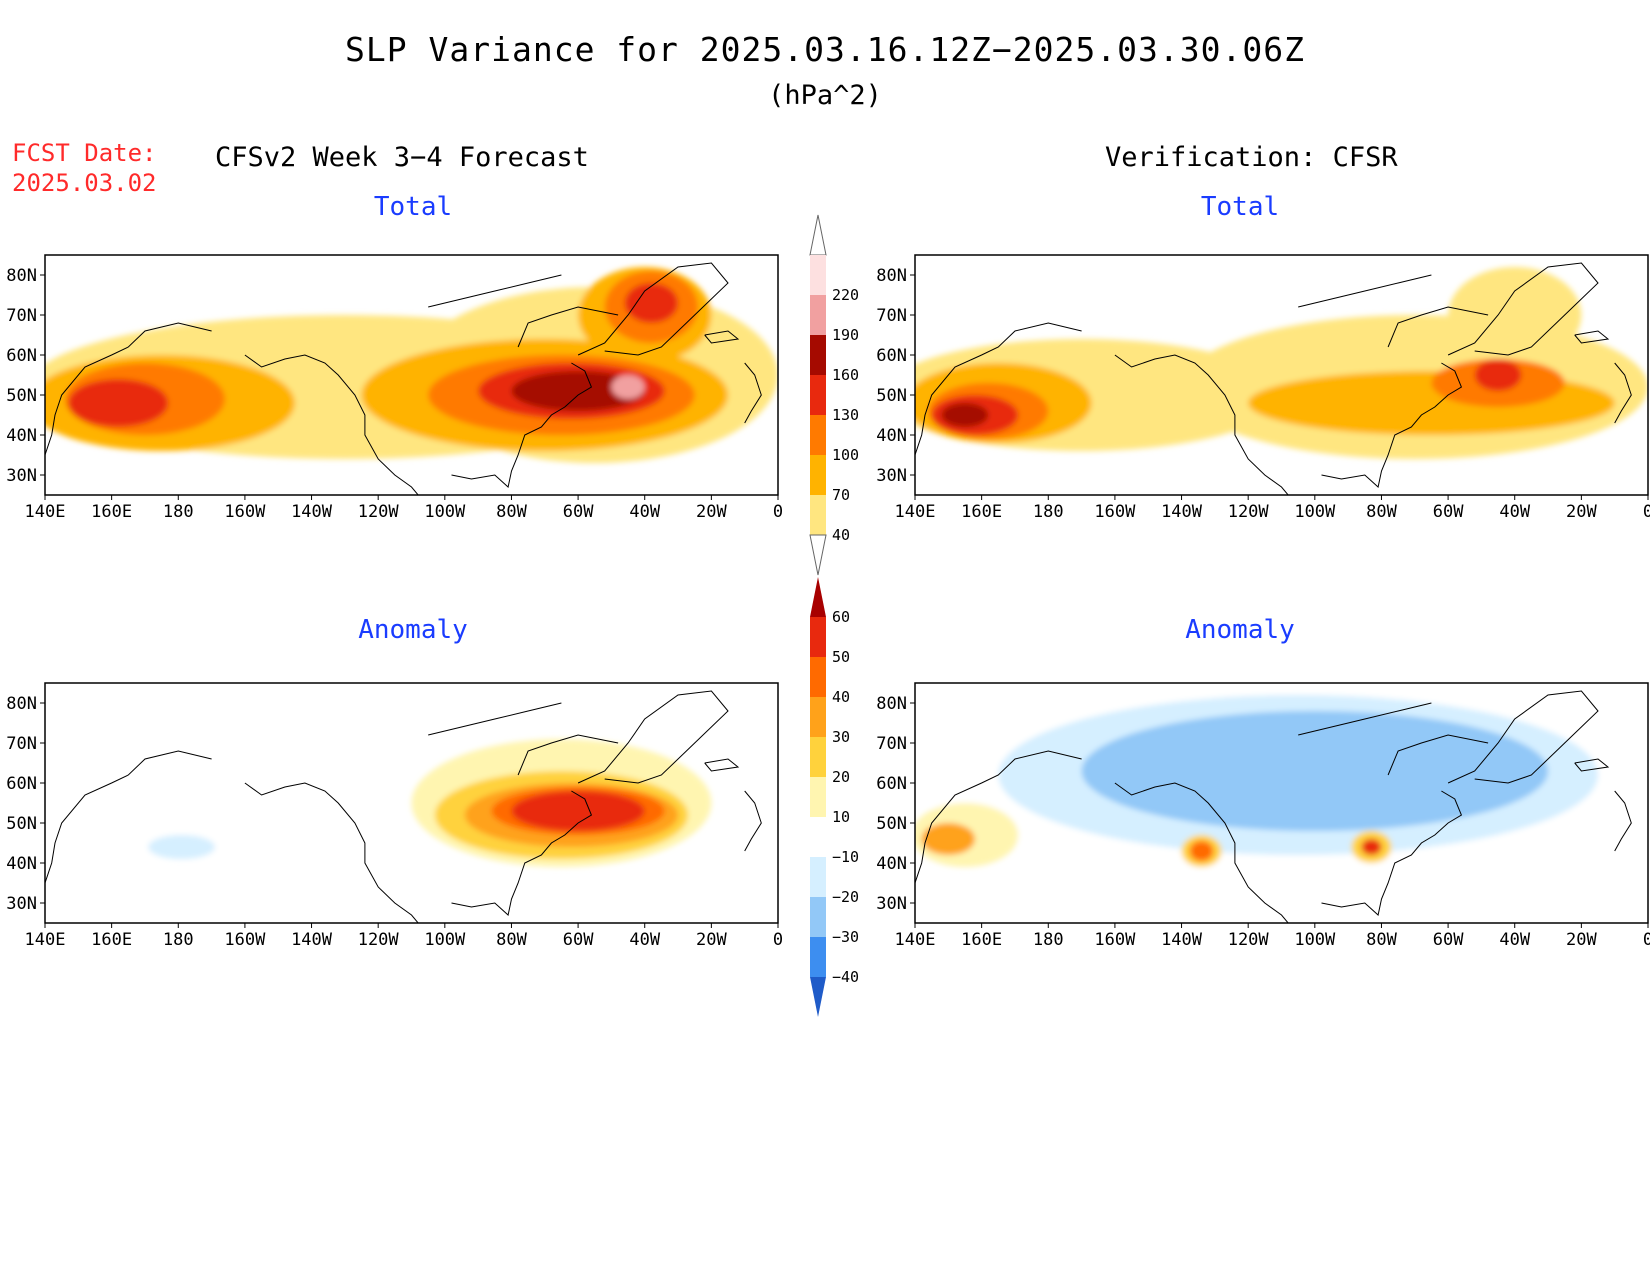 The height and width of the screenshot is (1275, 1650). Describe the element at coordinates (841, 495) in the screenshot. I see `colorbar-label: 70` at that location.